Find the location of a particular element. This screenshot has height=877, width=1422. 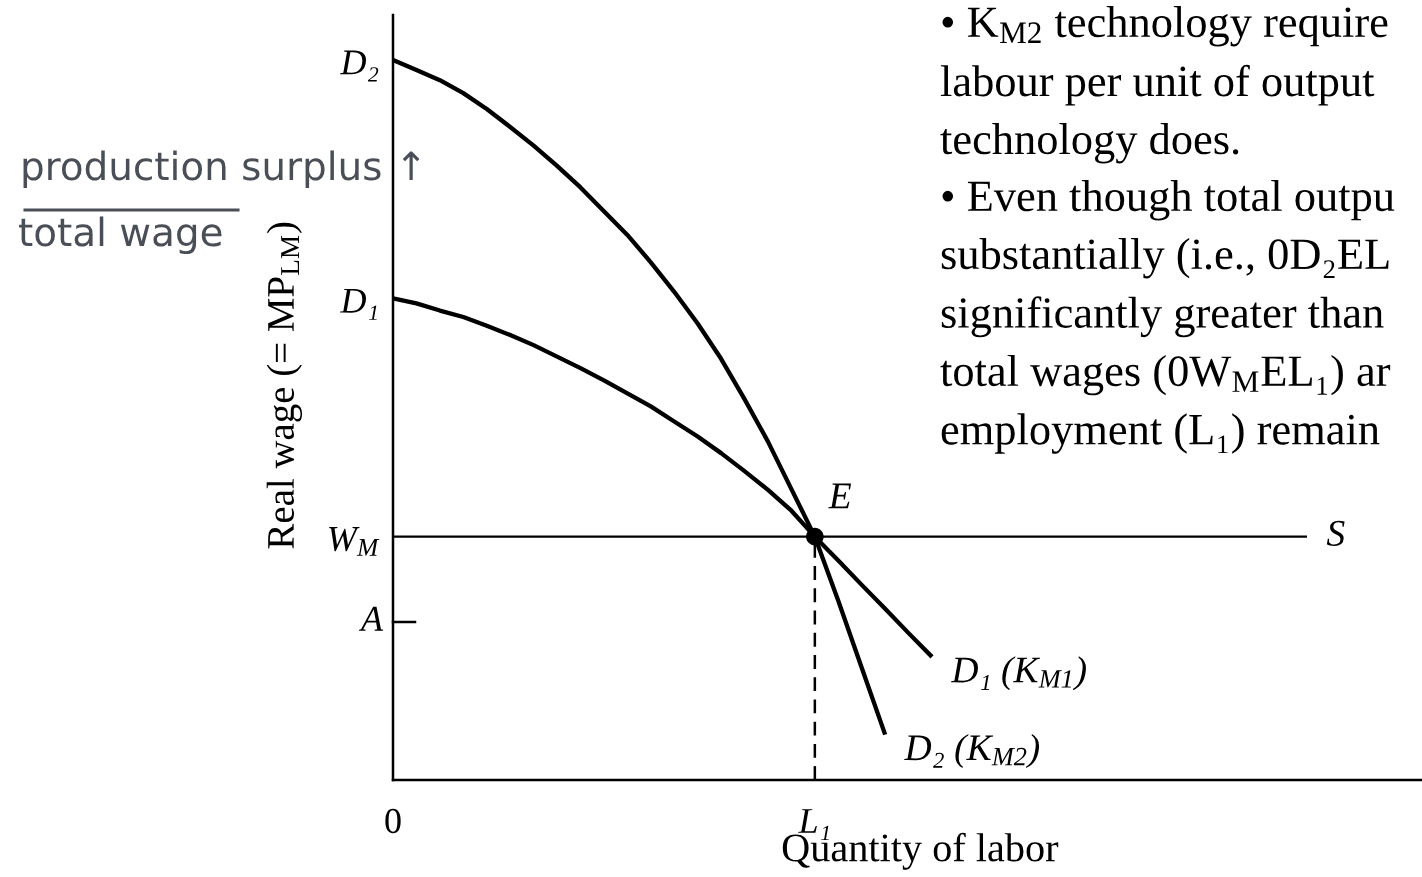

x-tick-label: 0 is located at coordinates (393, 821).